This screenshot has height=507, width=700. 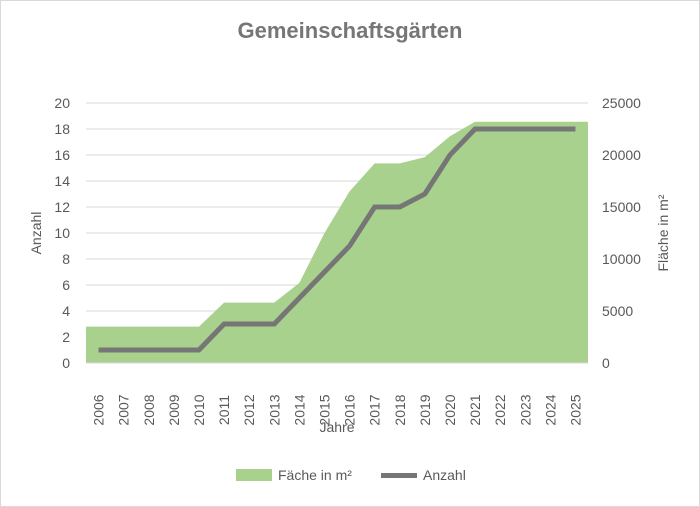 I want to click on y-left-tick-label: 6, so click(x=66, y=285).